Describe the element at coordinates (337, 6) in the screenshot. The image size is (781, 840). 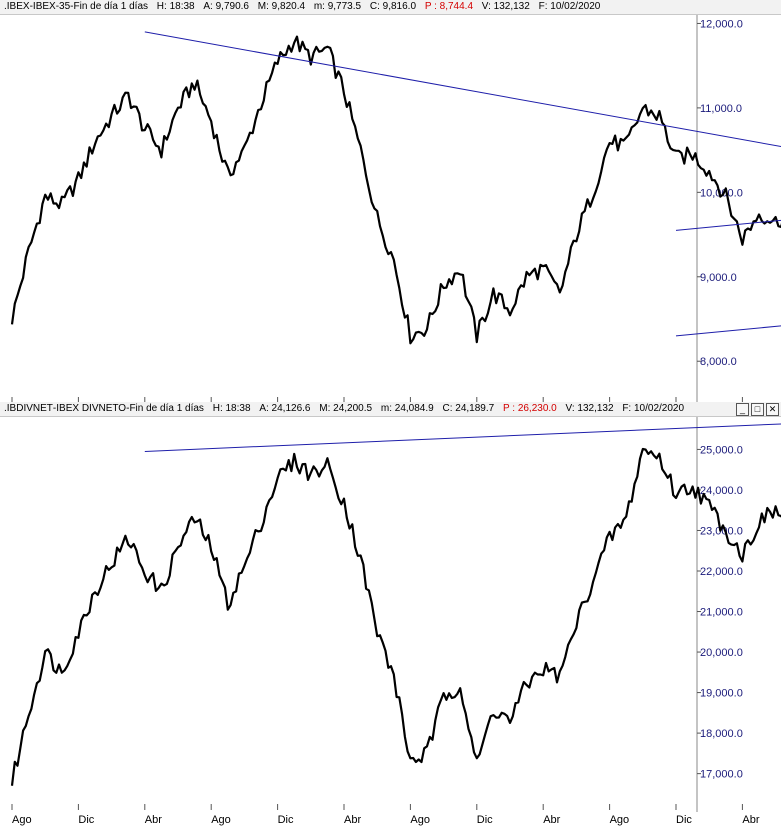
I see `low-label: m: 9,773.5` at that location.